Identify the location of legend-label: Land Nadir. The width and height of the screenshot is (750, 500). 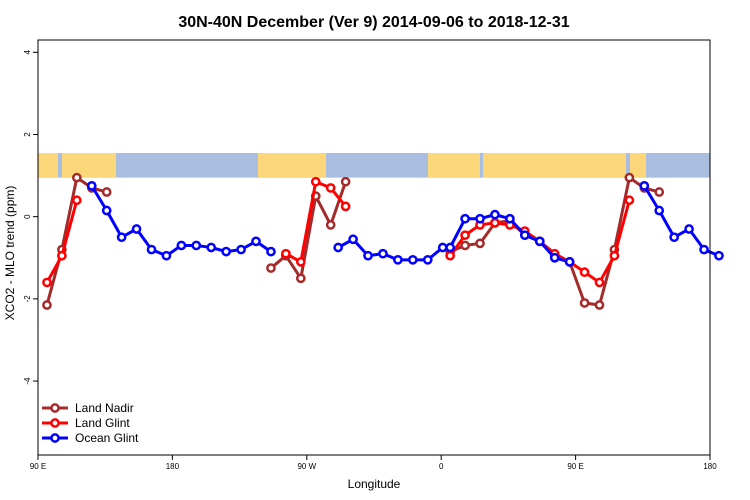
(104, 408).